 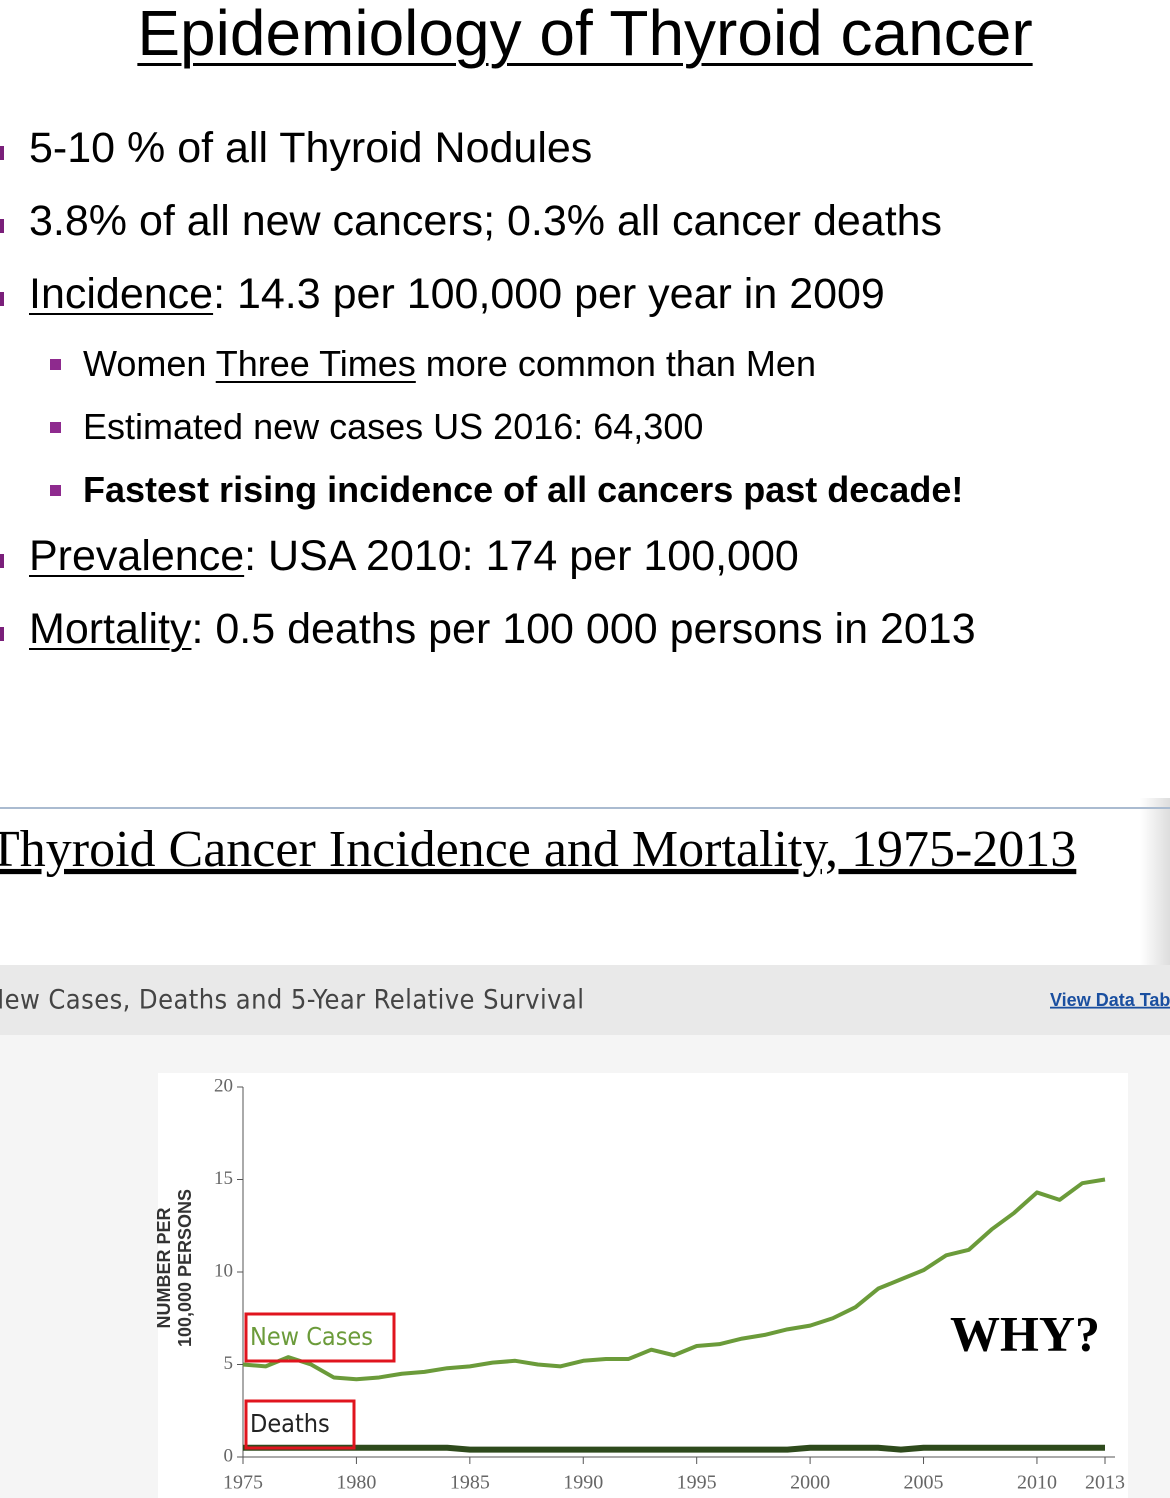 What do you see at coordinates (615, 363) in the screenshot?
I see `bullet-text: more common than Men` at bounding box center [615, 363].